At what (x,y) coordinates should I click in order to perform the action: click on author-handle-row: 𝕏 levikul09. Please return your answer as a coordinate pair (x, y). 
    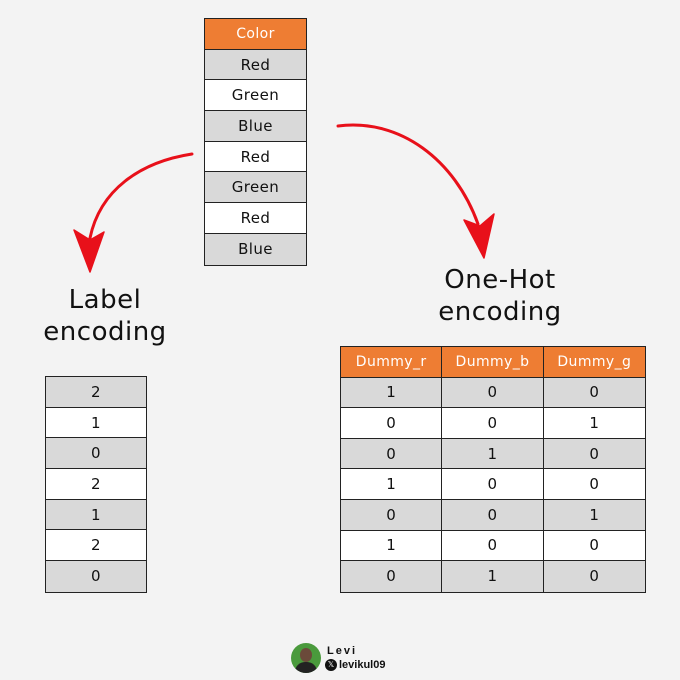
    Looking at the image, I should click on (355, 665).